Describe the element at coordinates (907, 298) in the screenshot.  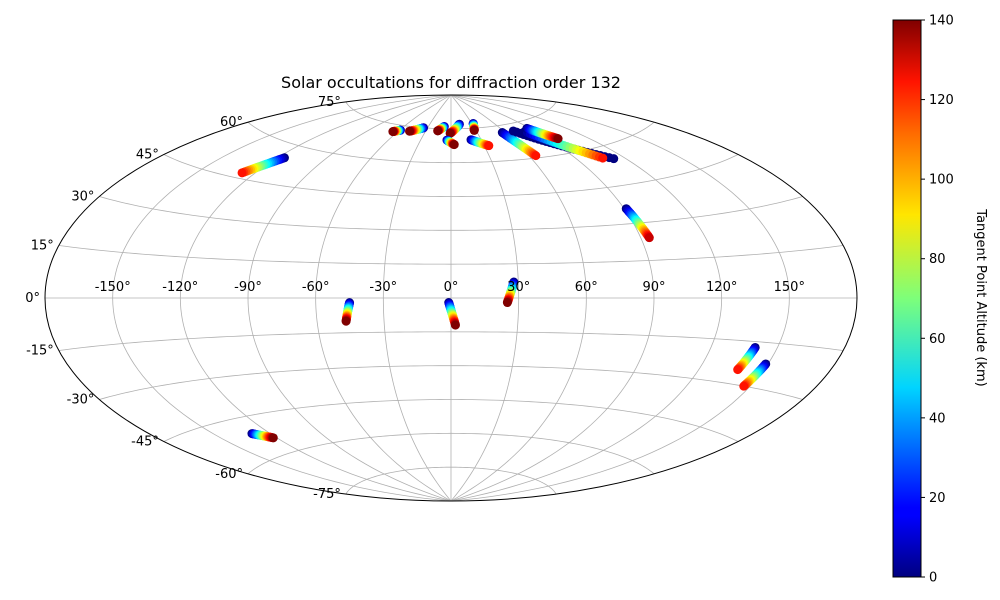
I see `colorbar-gradient` at that location.